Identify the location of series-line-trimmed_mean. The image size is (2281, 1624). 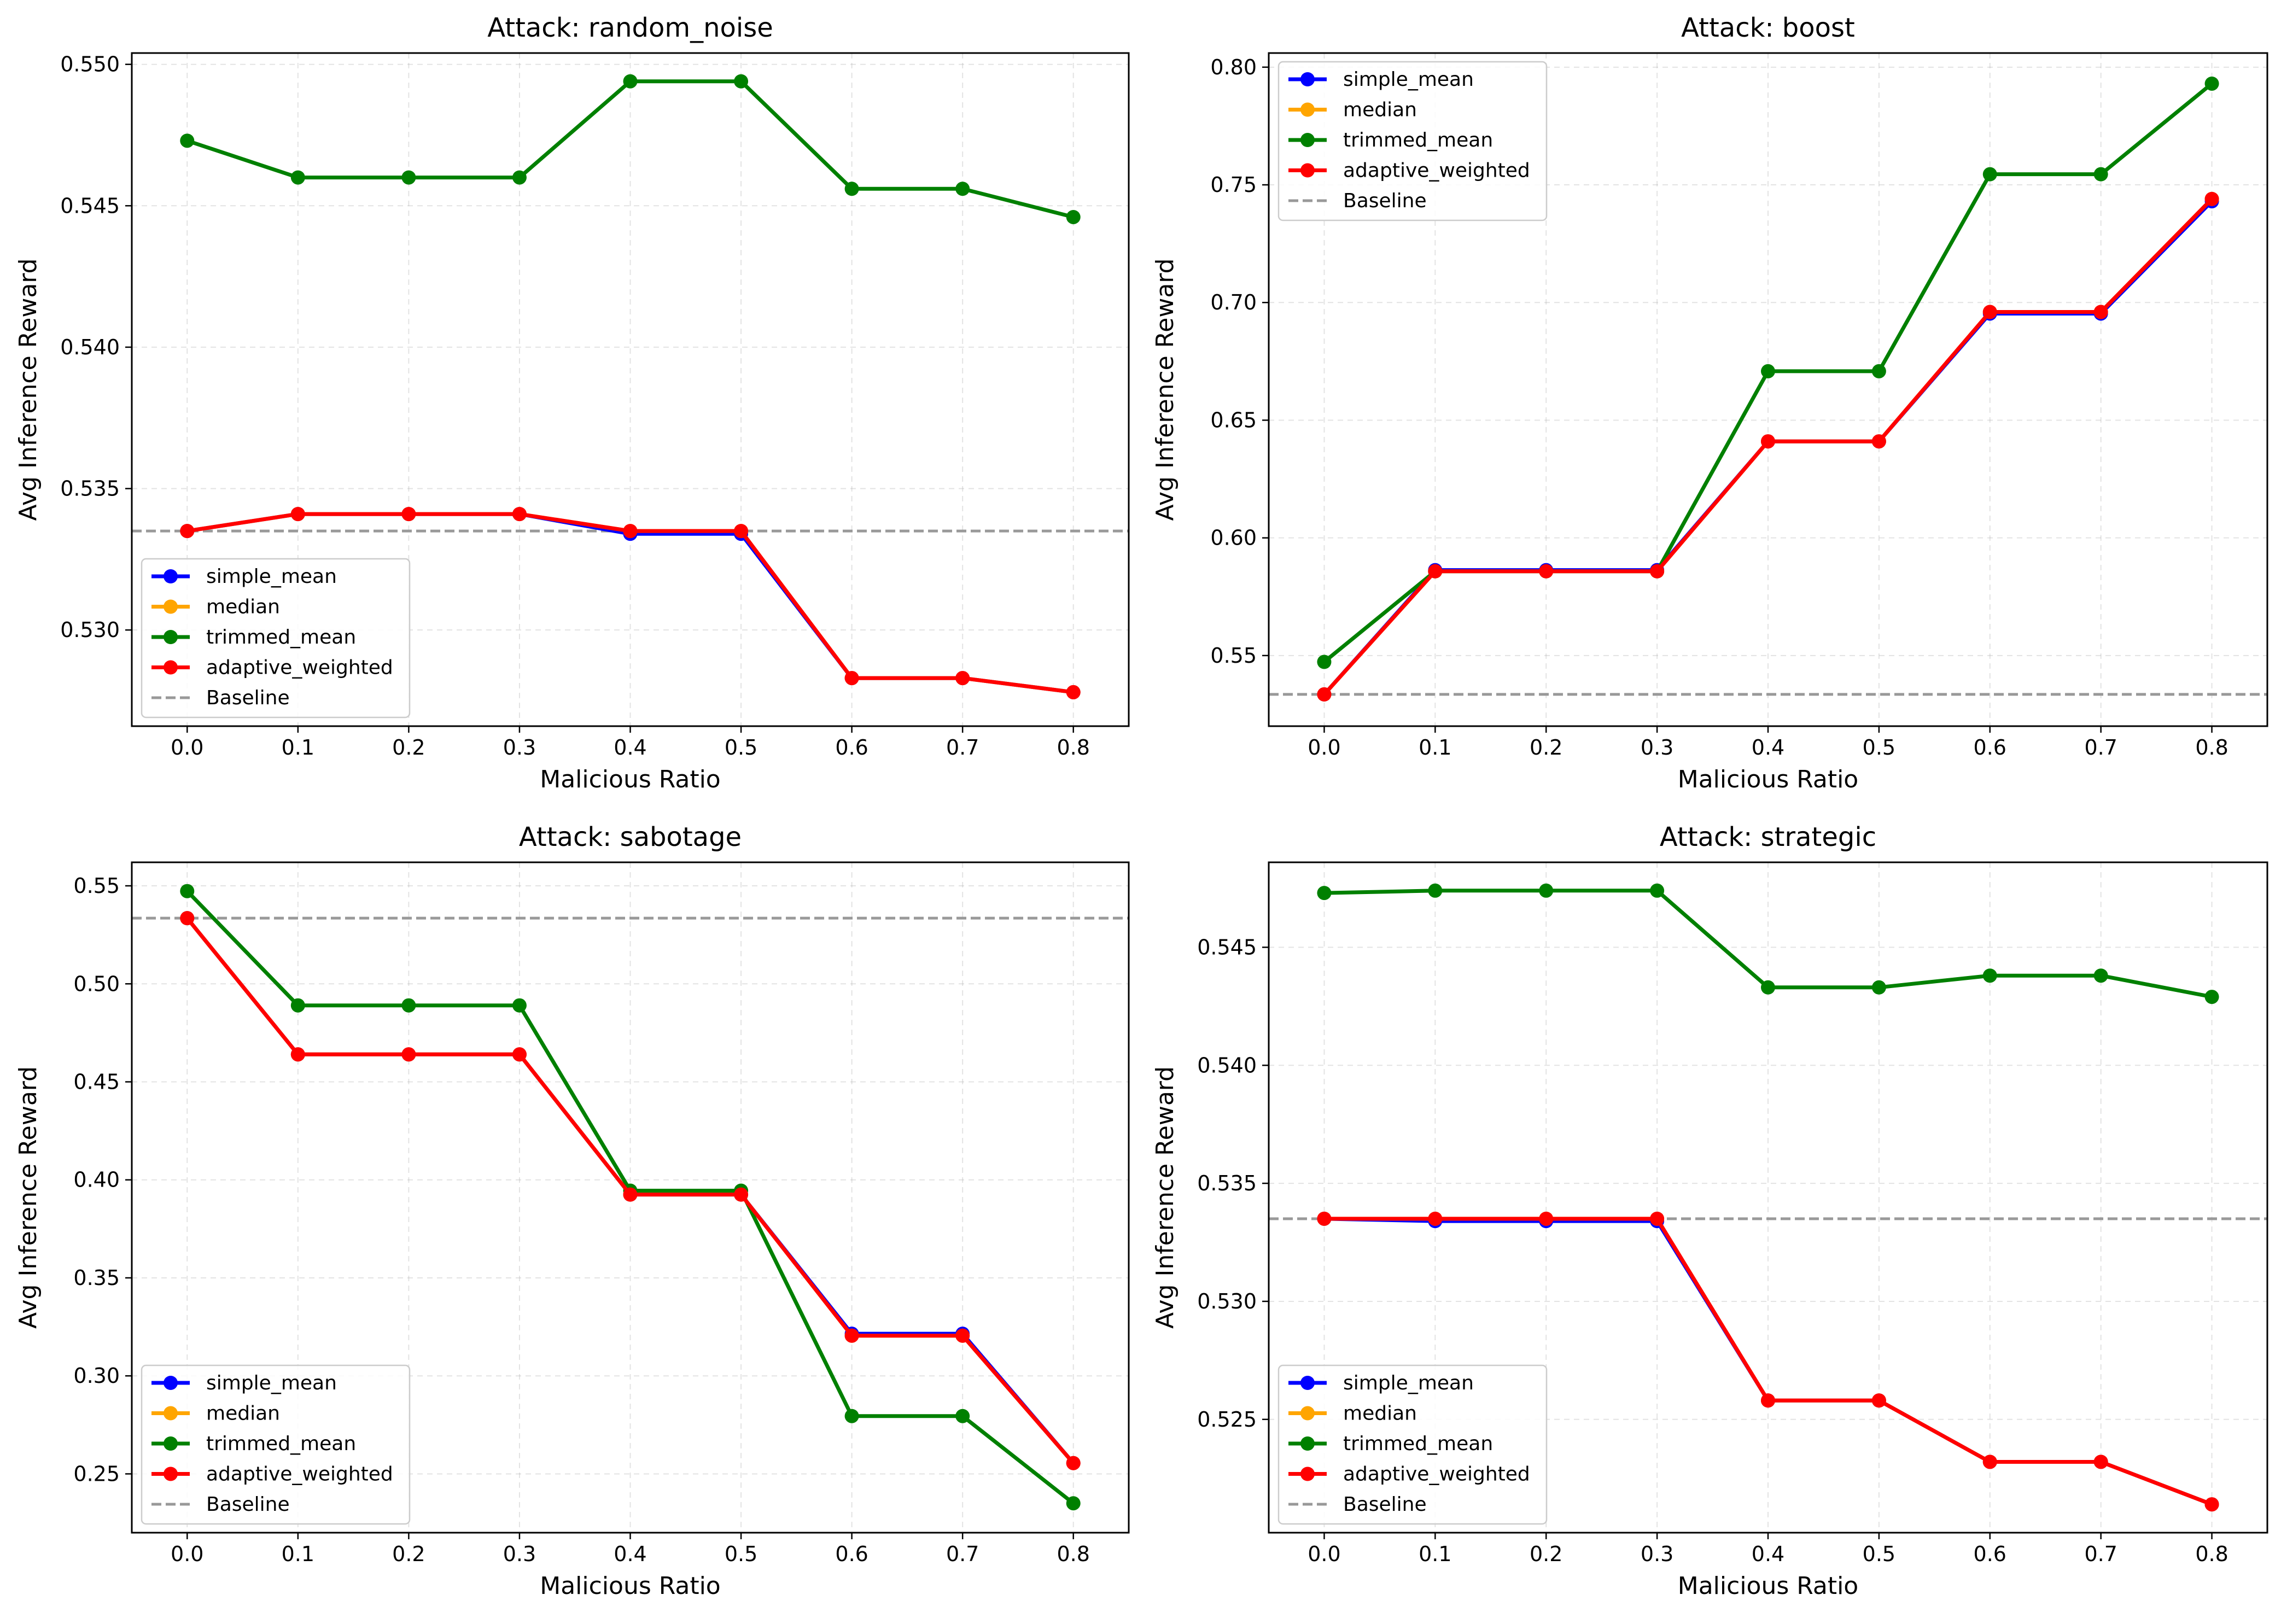
(630, 149).